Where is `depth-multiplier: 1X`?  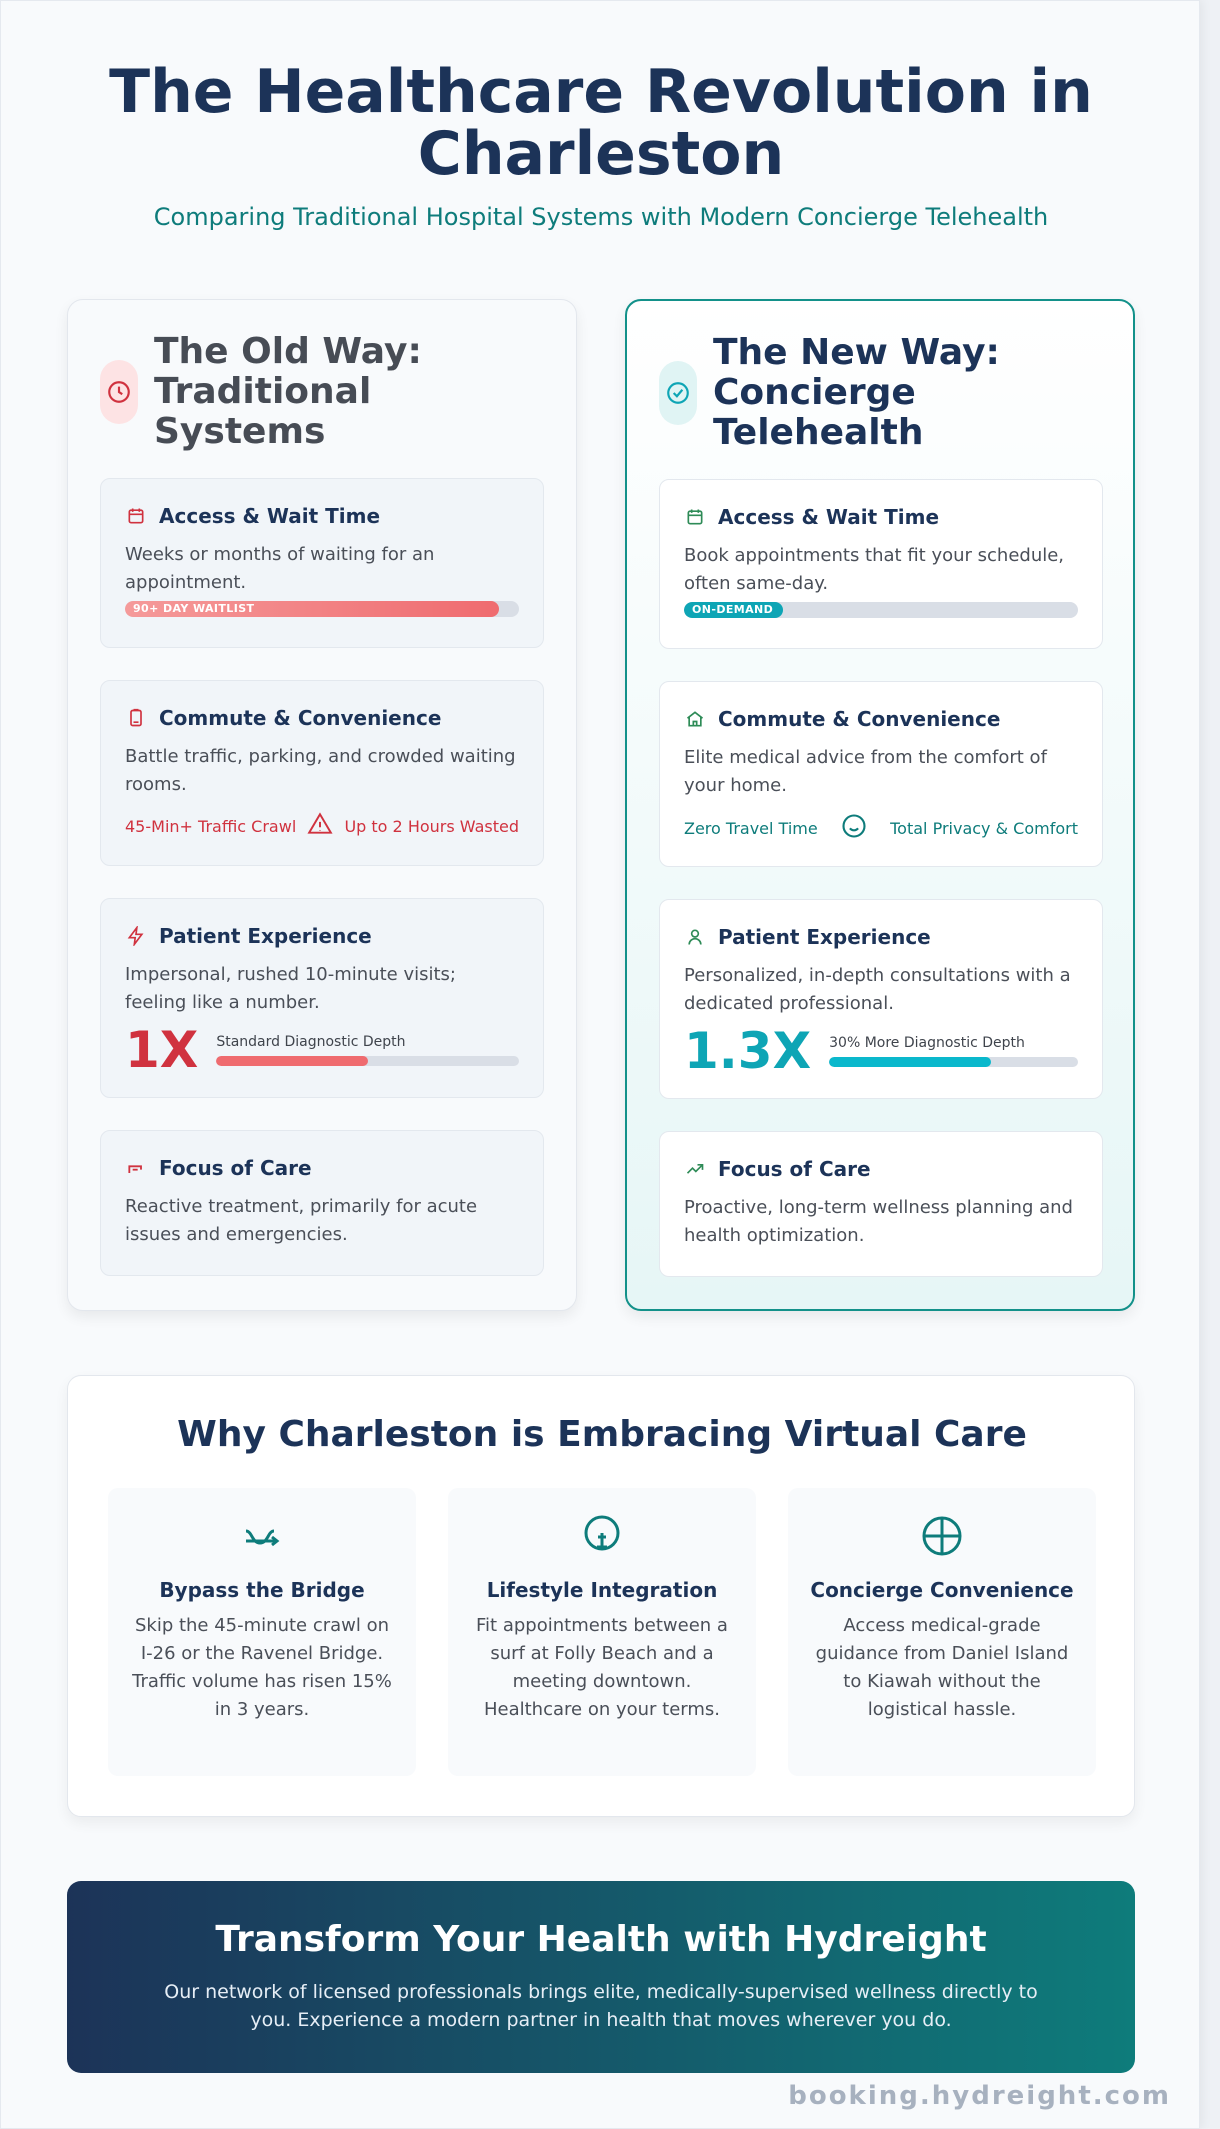 depth-multiplier: 1X is located at coordinates (162, 1050).